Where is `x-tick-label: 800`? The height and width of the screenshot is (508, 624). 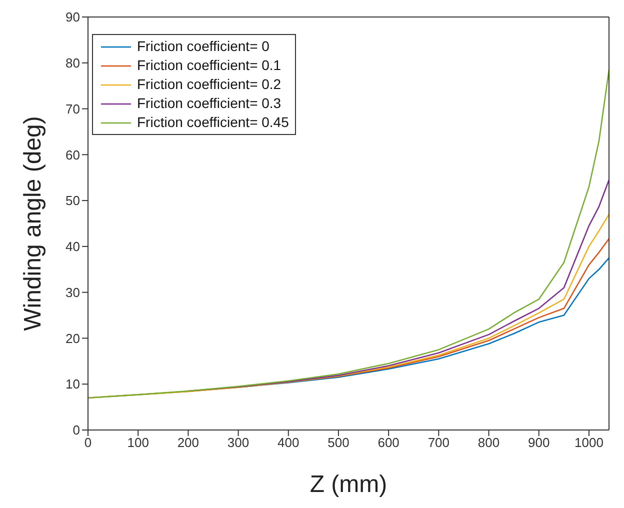 x-tick-label: 800 is located at coordinates (489, 442).